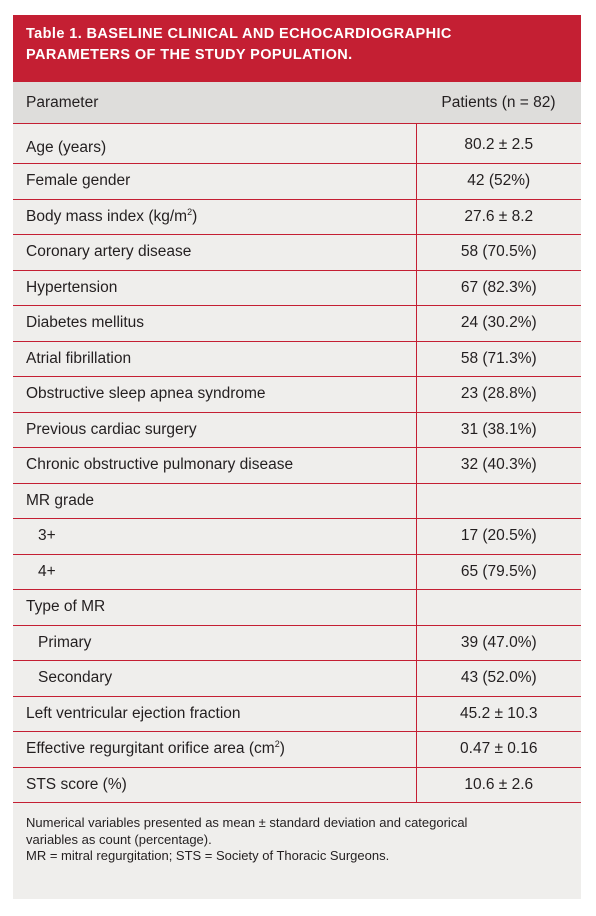 Image resolution: width=596 pixels, height=916 pixels. What do you see at coordinates (274, 34) in the screenshot?
I see `table-title-rest: ASELINE CLINICAL AND ECHOCARDIOGRAPHIC` at bounding box center [274, 34].